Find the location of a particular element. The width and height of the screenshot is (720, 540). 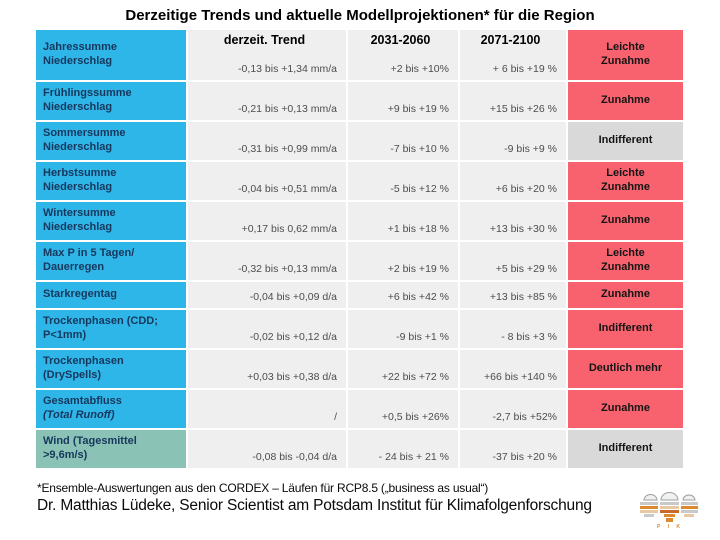

cell-value: - 24 bis + 21 % is located at coordinates (413, 457).